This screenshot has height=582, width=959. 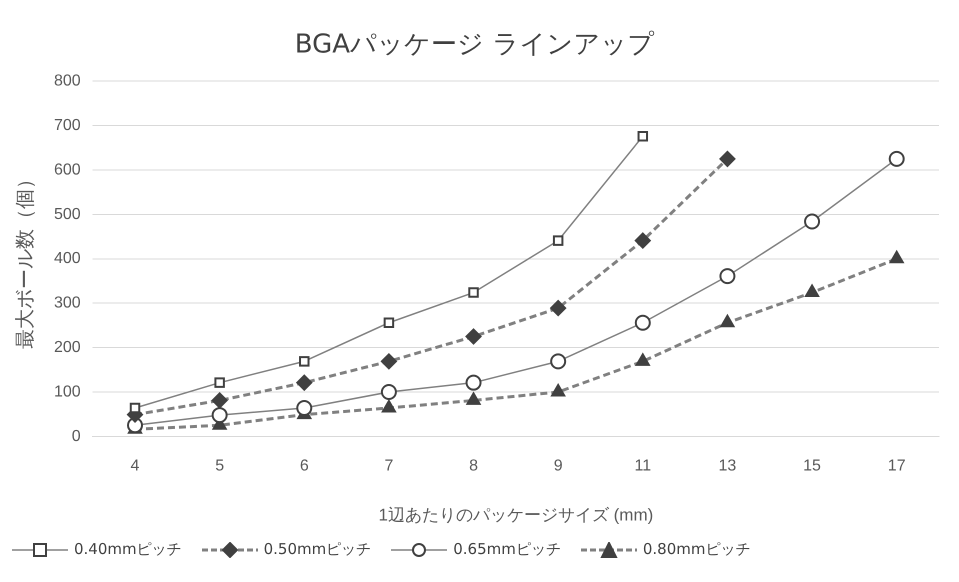 I want to click on x-tick-label: 8, so click(x=473, y=465).